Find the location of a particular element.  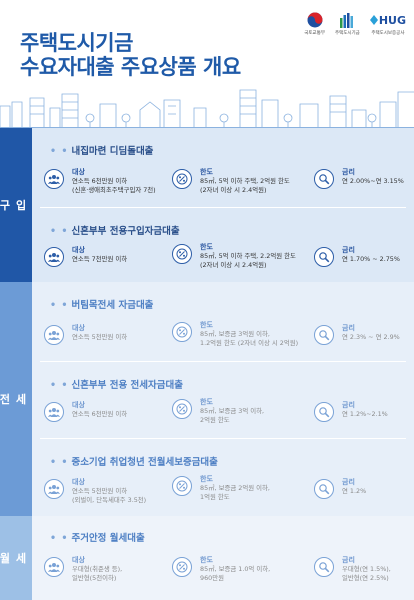

limit-value: 85㎡, 보증금 2억원 이하, is located at coordinates (235, 488).